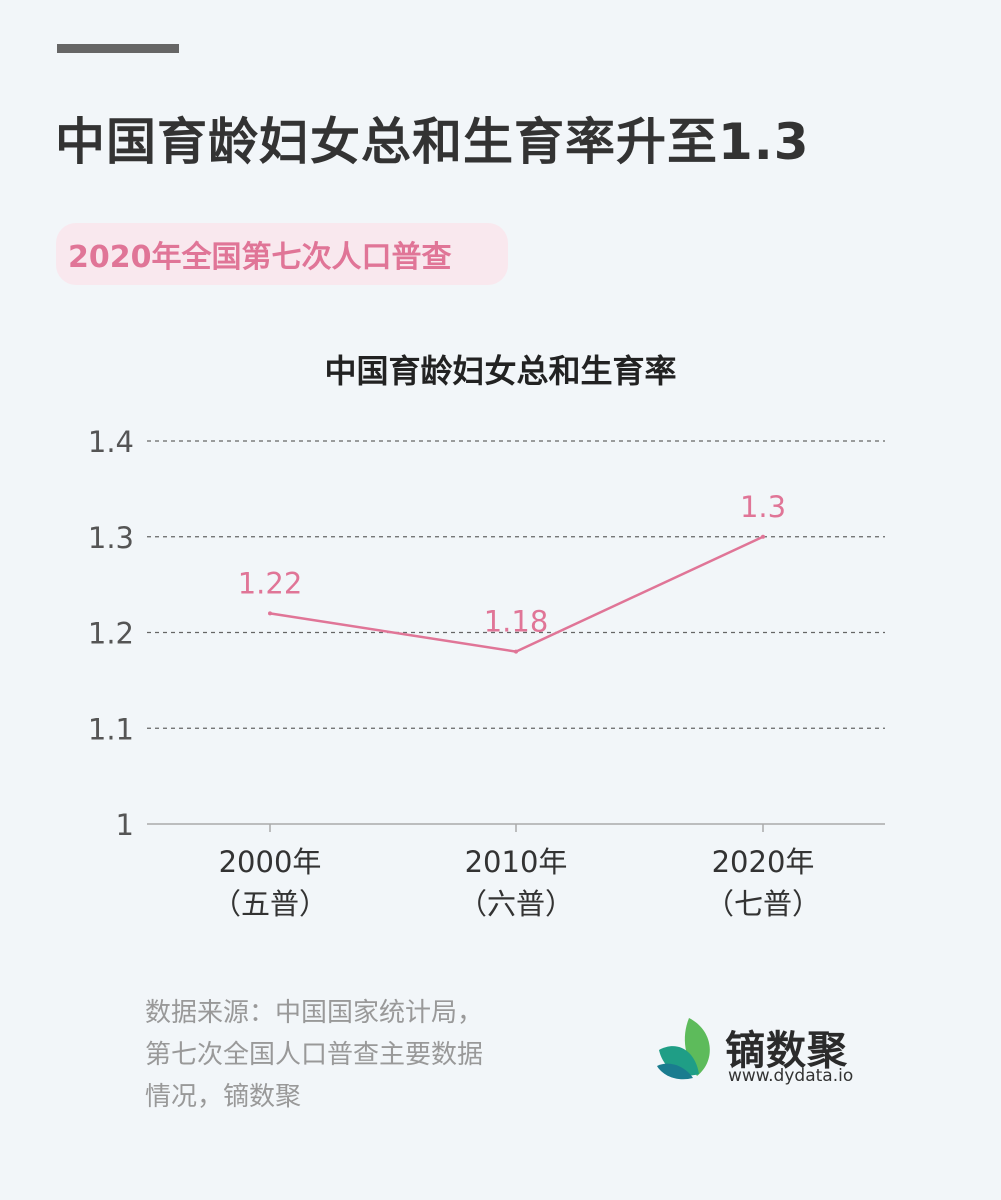  I want to click on logo-name: 镝数聚, so click(786, 1051).